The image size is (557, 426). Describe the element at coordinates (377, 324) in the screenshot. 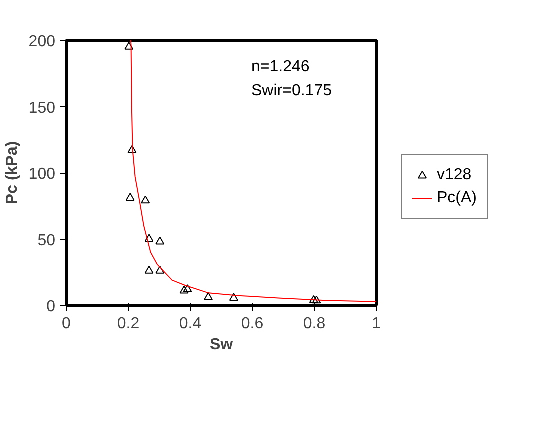

I see `x-tick-label: 1` at that location.